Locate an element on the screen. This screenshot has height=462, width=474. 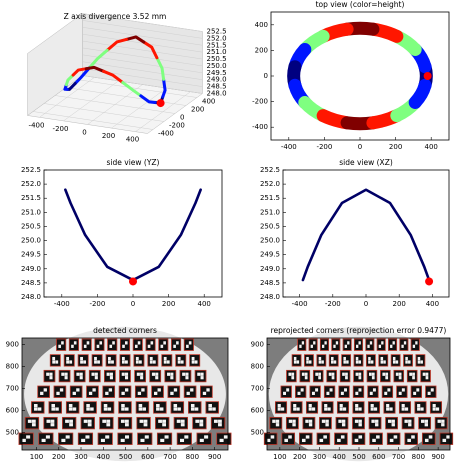
x-tick-label: 700 is located at coordinates (169, 457).